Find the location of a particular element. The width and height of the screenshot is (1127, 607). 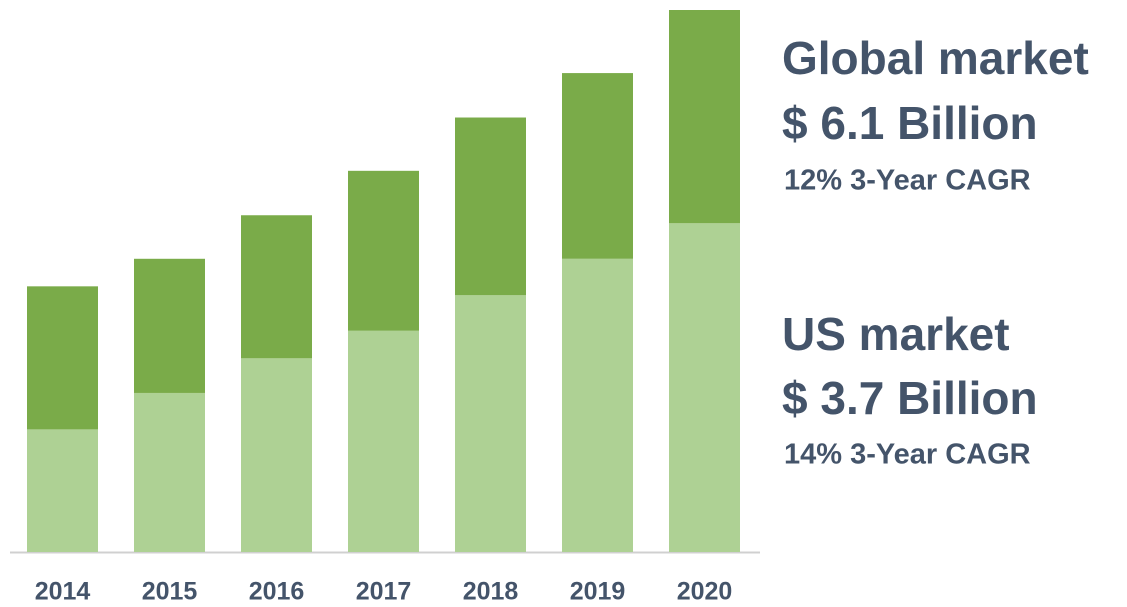

us-cagr: 14% 3-Year CAGR is located at coordinates (907, 455).